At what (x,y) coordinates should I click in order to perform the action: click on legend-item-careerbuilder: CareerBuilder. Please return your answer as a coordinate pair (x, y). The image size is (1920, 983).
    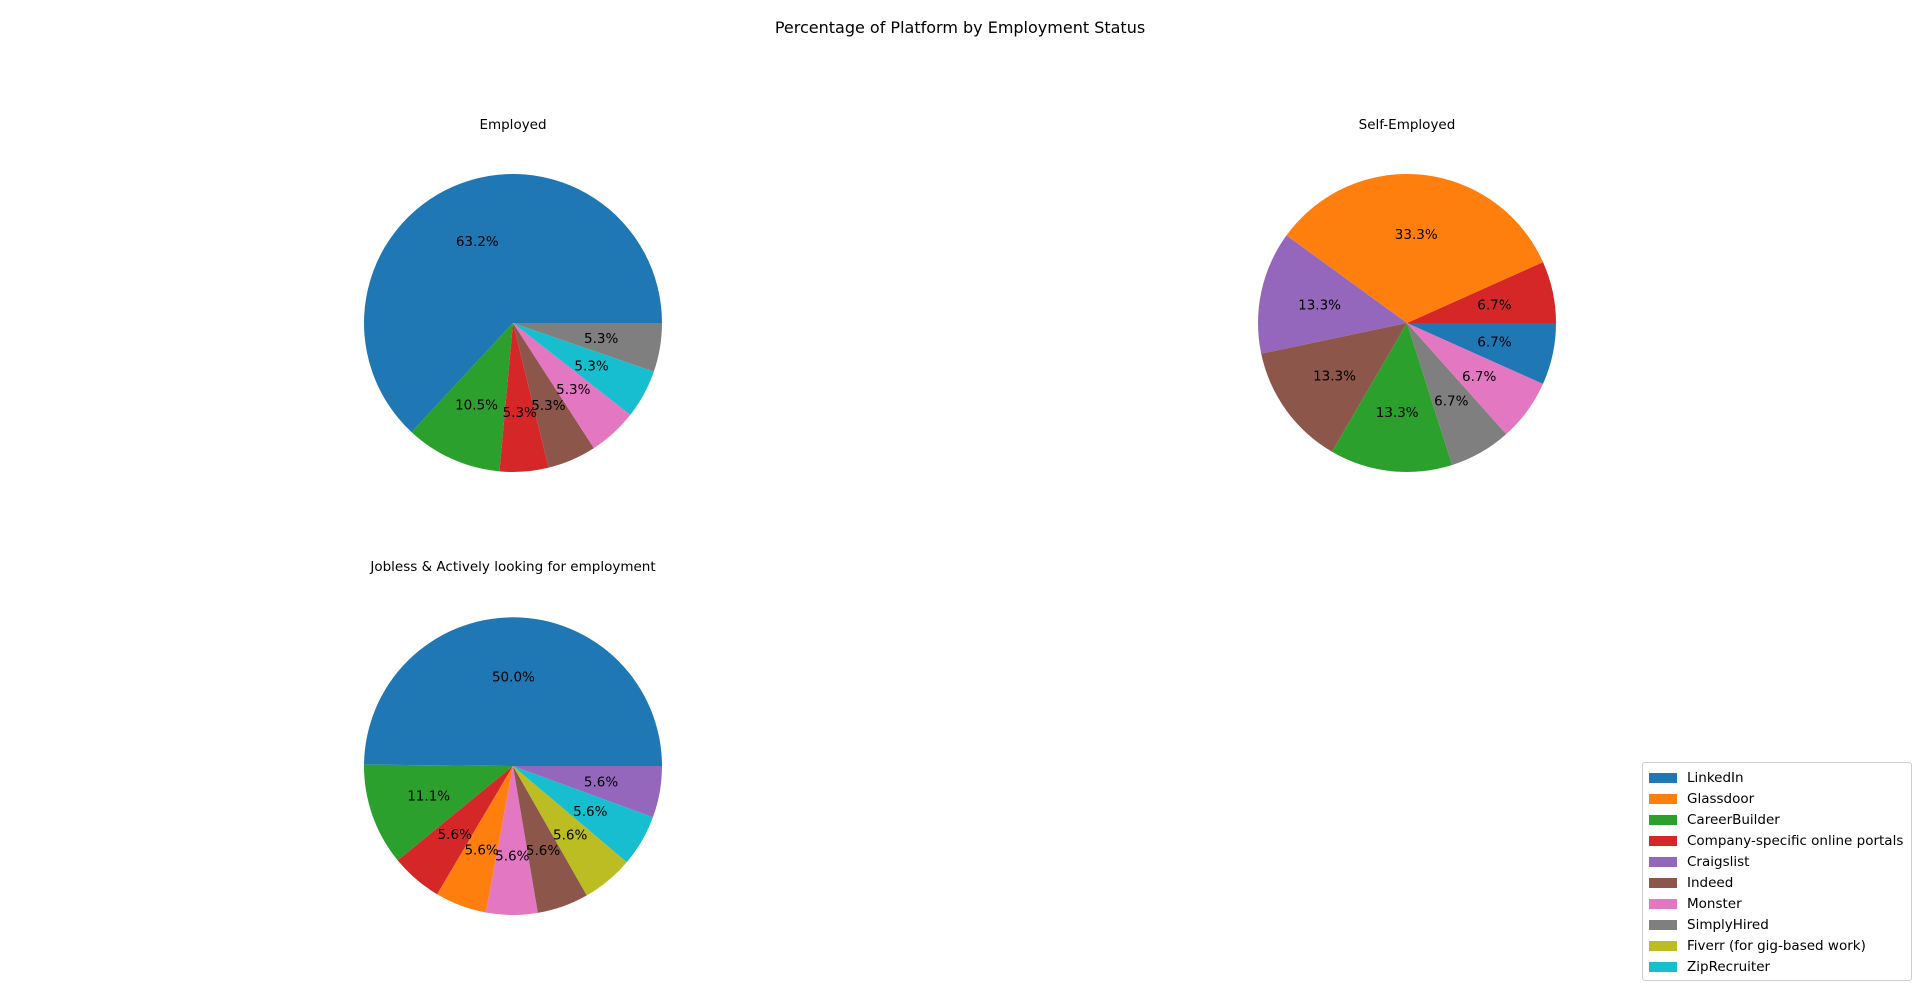
    Looking at the image, I should click on (1777, 819).